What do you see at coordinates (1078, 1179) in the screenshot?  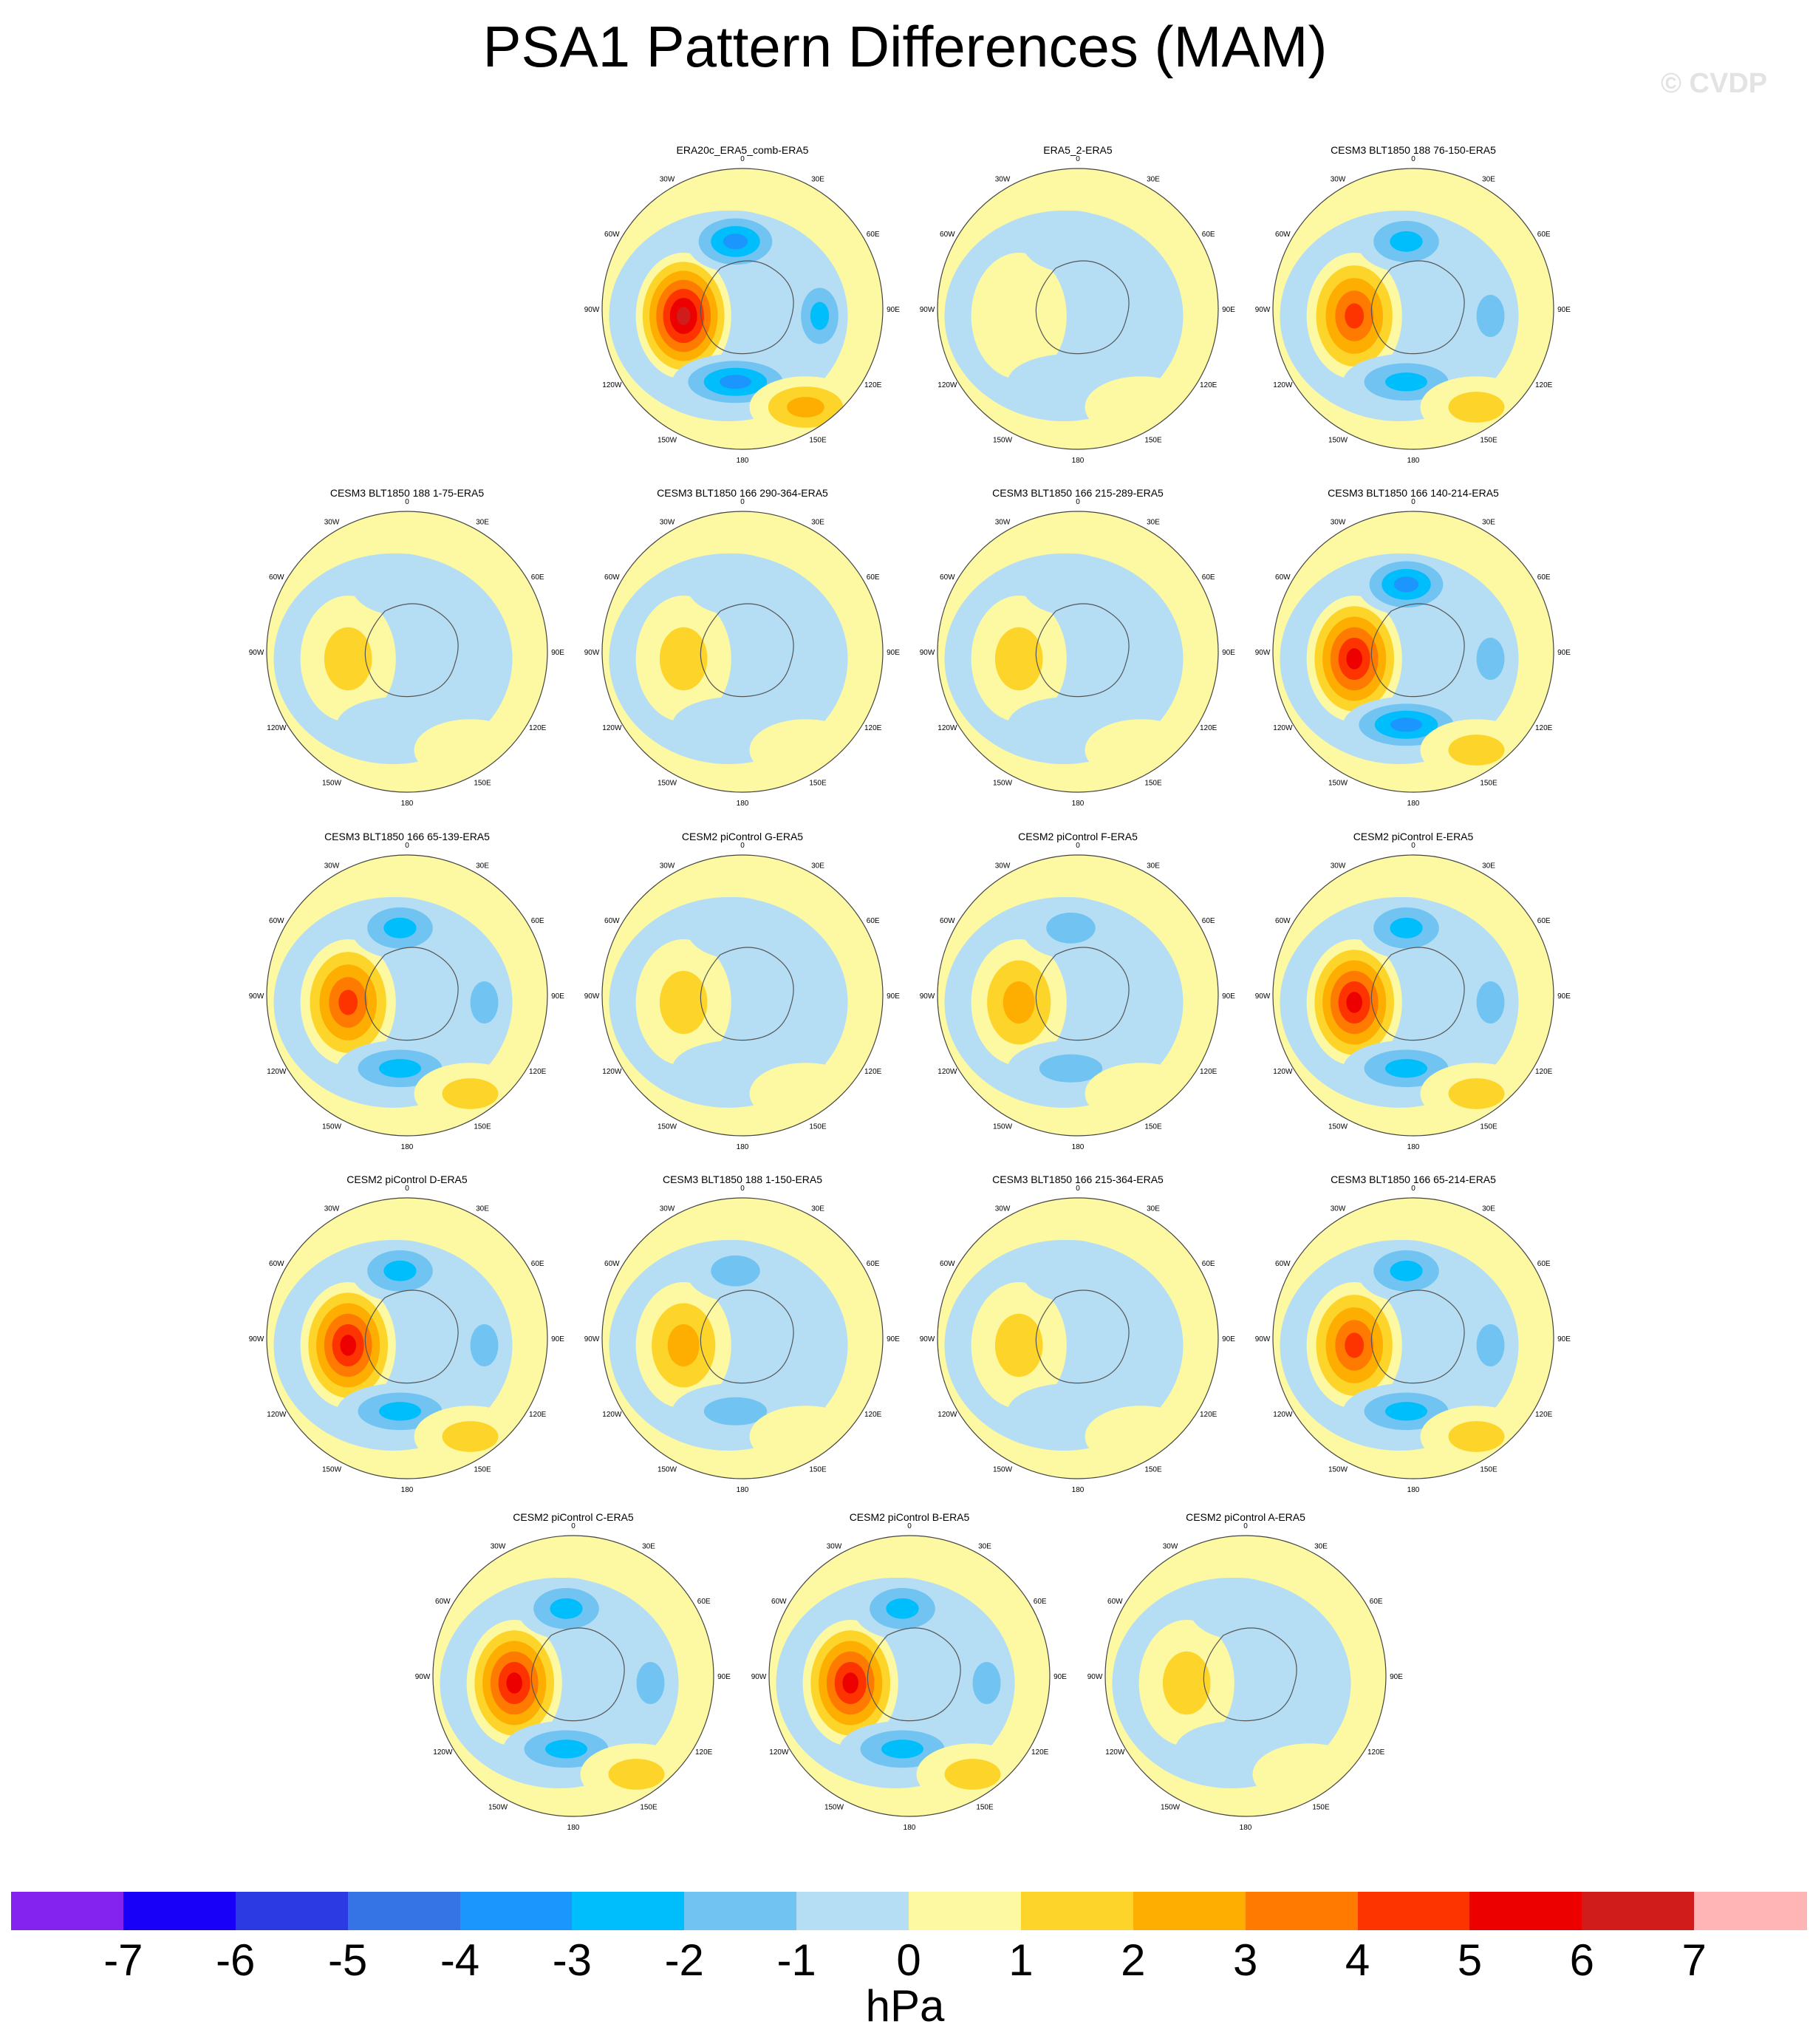 I see `panel-title: CESM3 BLT1850 166 215-364-ERA5` at bounding box center [1078, 1179].